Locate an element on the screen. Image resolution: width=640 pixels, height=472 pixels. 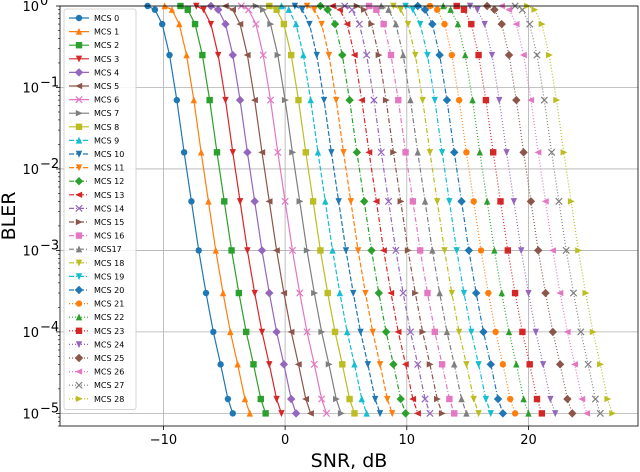
legend-entry: MCS 4 is located at coordinates (94, 72).